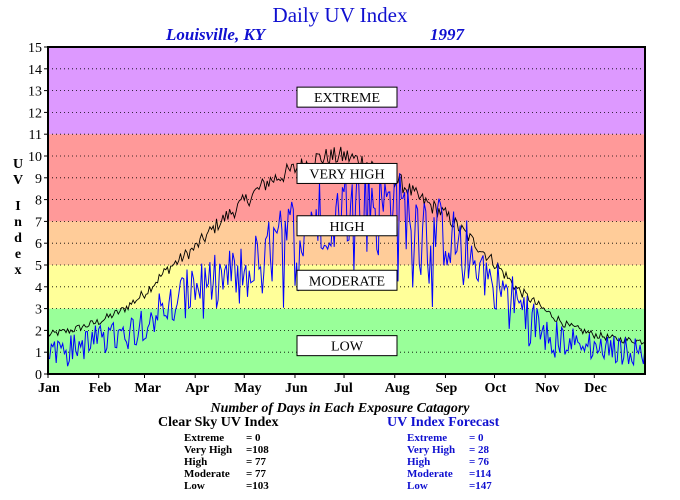 This screenshot has width=680, height=500. I want to click on band-label-text: VERY HIGH, so click(346, 174).